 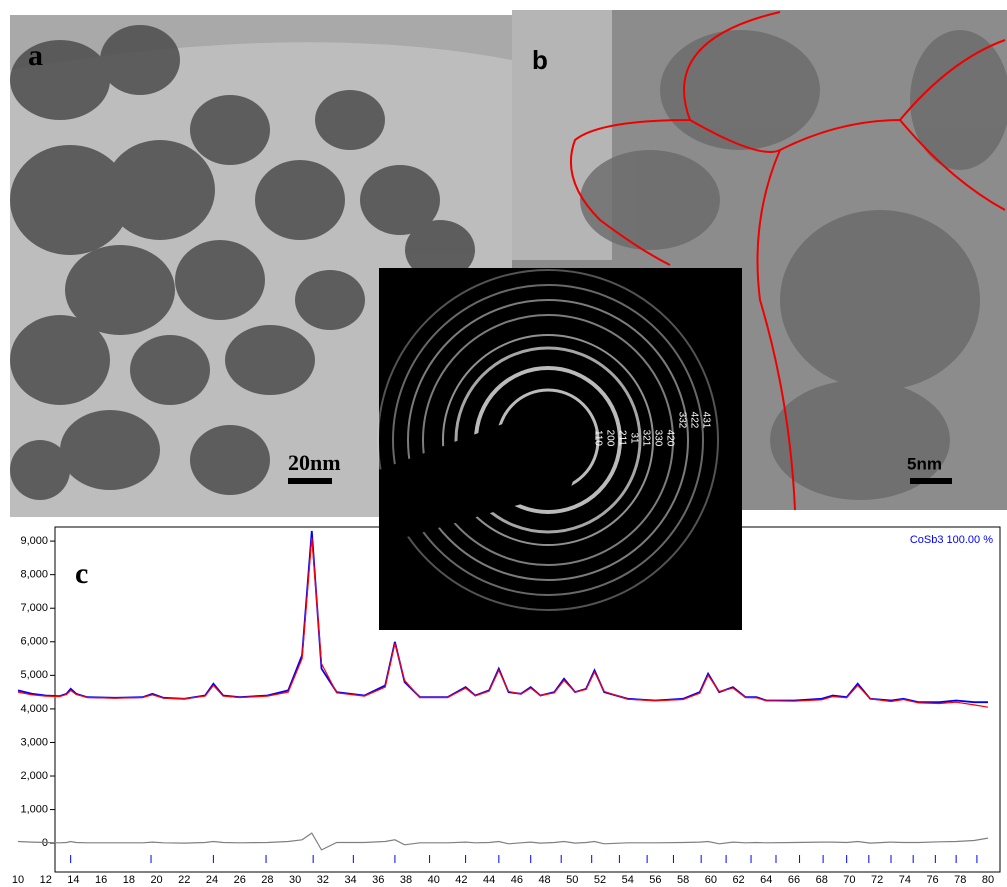 What do you see at coordinates (849, 880) in the screenshot?
I see `x-tick-label: 70` at bounding box center [849, 880].